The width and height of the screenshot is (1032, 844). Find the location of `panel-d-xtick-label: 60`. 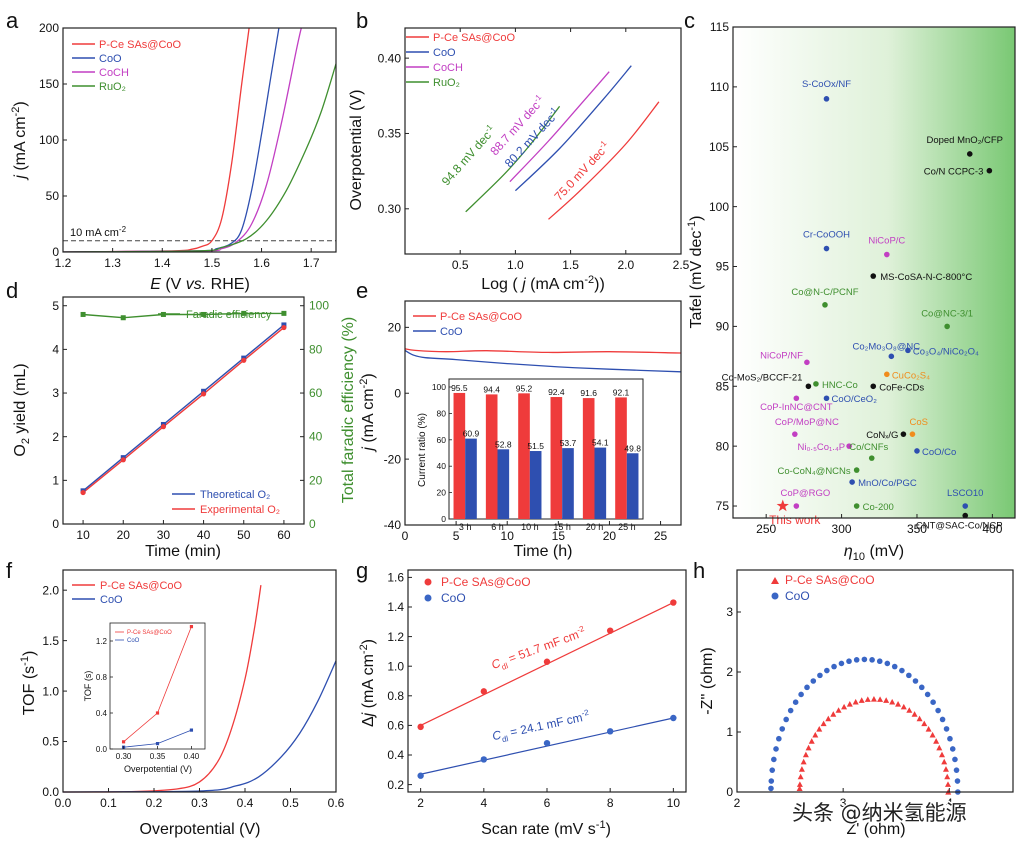

panel-d-xtick-label: 60 is located at coordinates (284, 535).